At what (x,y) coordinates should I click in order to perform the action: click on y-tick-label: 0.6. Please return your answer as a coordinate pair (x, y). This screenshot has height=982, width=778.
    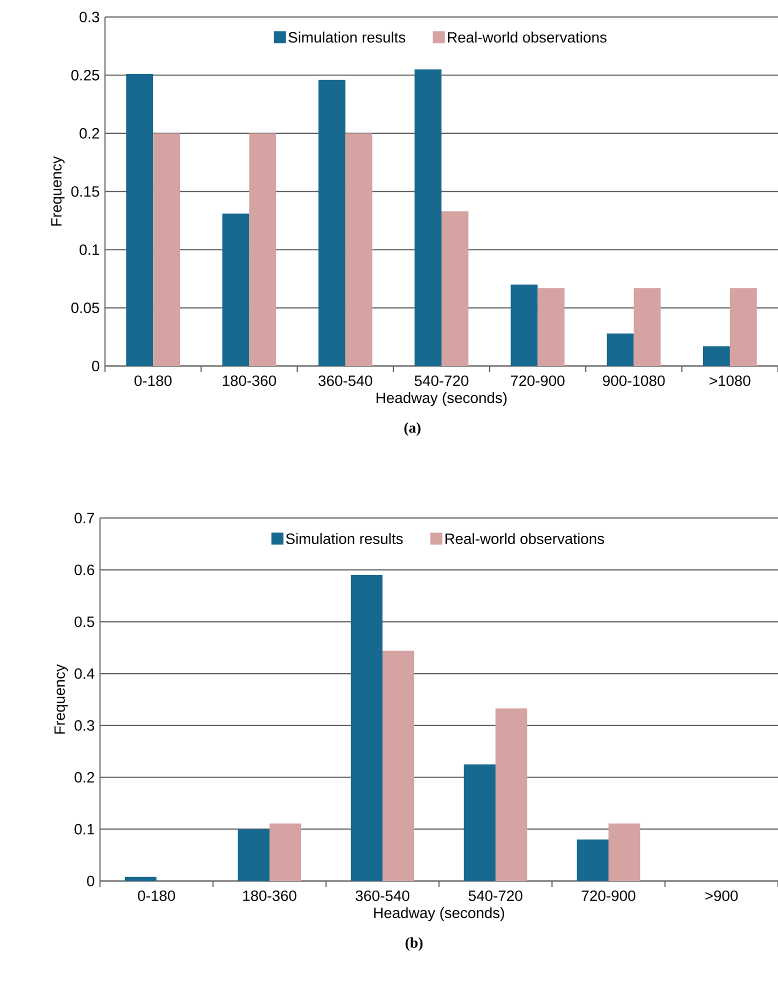
    Looking at the image, I should click on (84, 570).